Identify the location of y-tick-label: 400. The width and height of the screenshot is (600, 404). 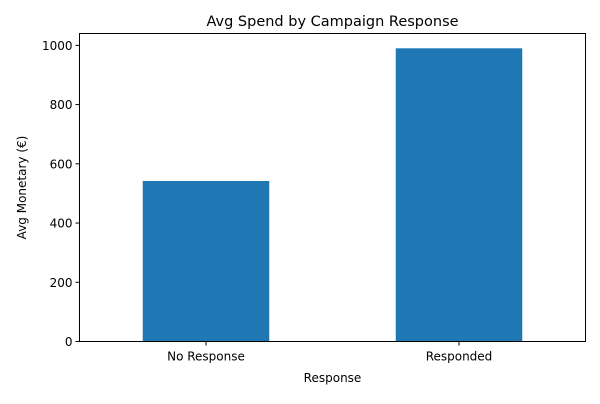
(61, 224).